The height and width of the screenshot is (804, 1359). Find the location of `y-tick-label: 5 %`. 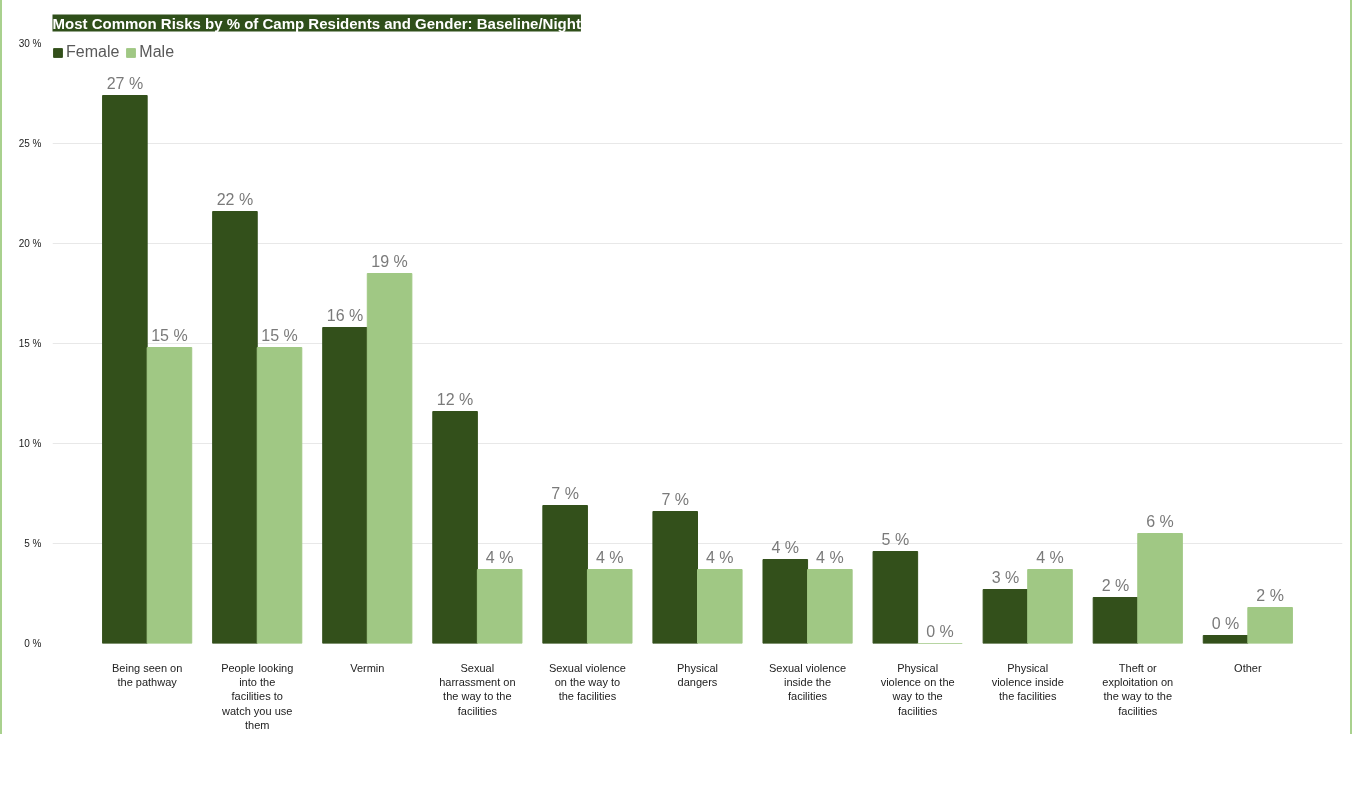

y-tick-label: 5 % is located at coordinates (33, 543).